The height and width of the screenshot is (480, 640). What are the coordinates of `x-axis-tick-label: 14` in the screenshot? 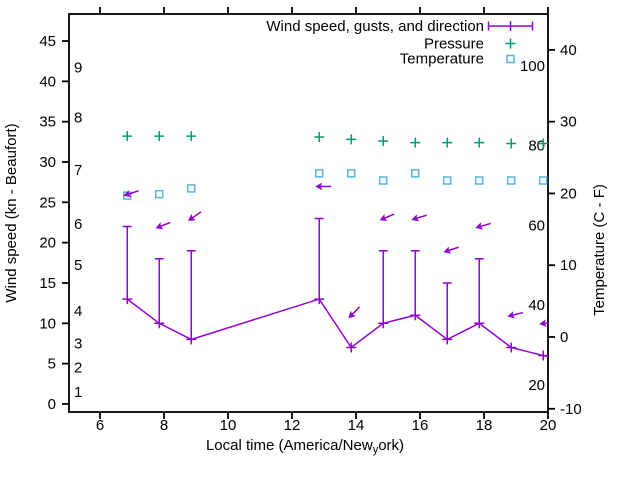 It's located at (356, 425).